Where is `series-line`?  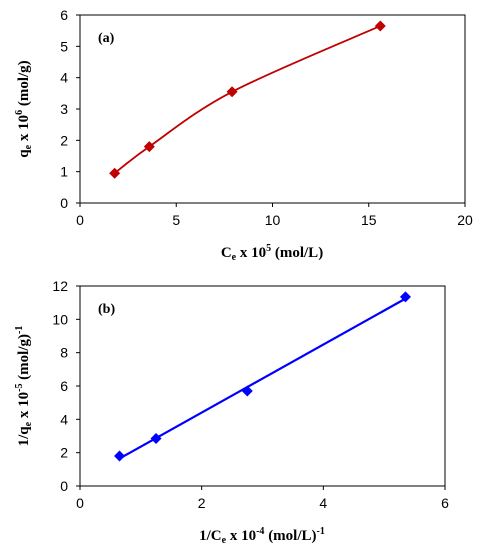
series-line is located at coordinates (247, 99).